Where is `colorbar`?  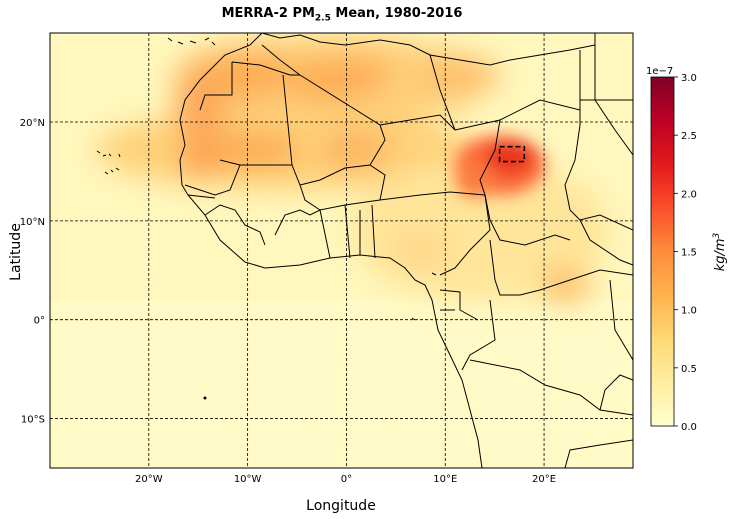
colorbar is located at coordinates (662, 251).